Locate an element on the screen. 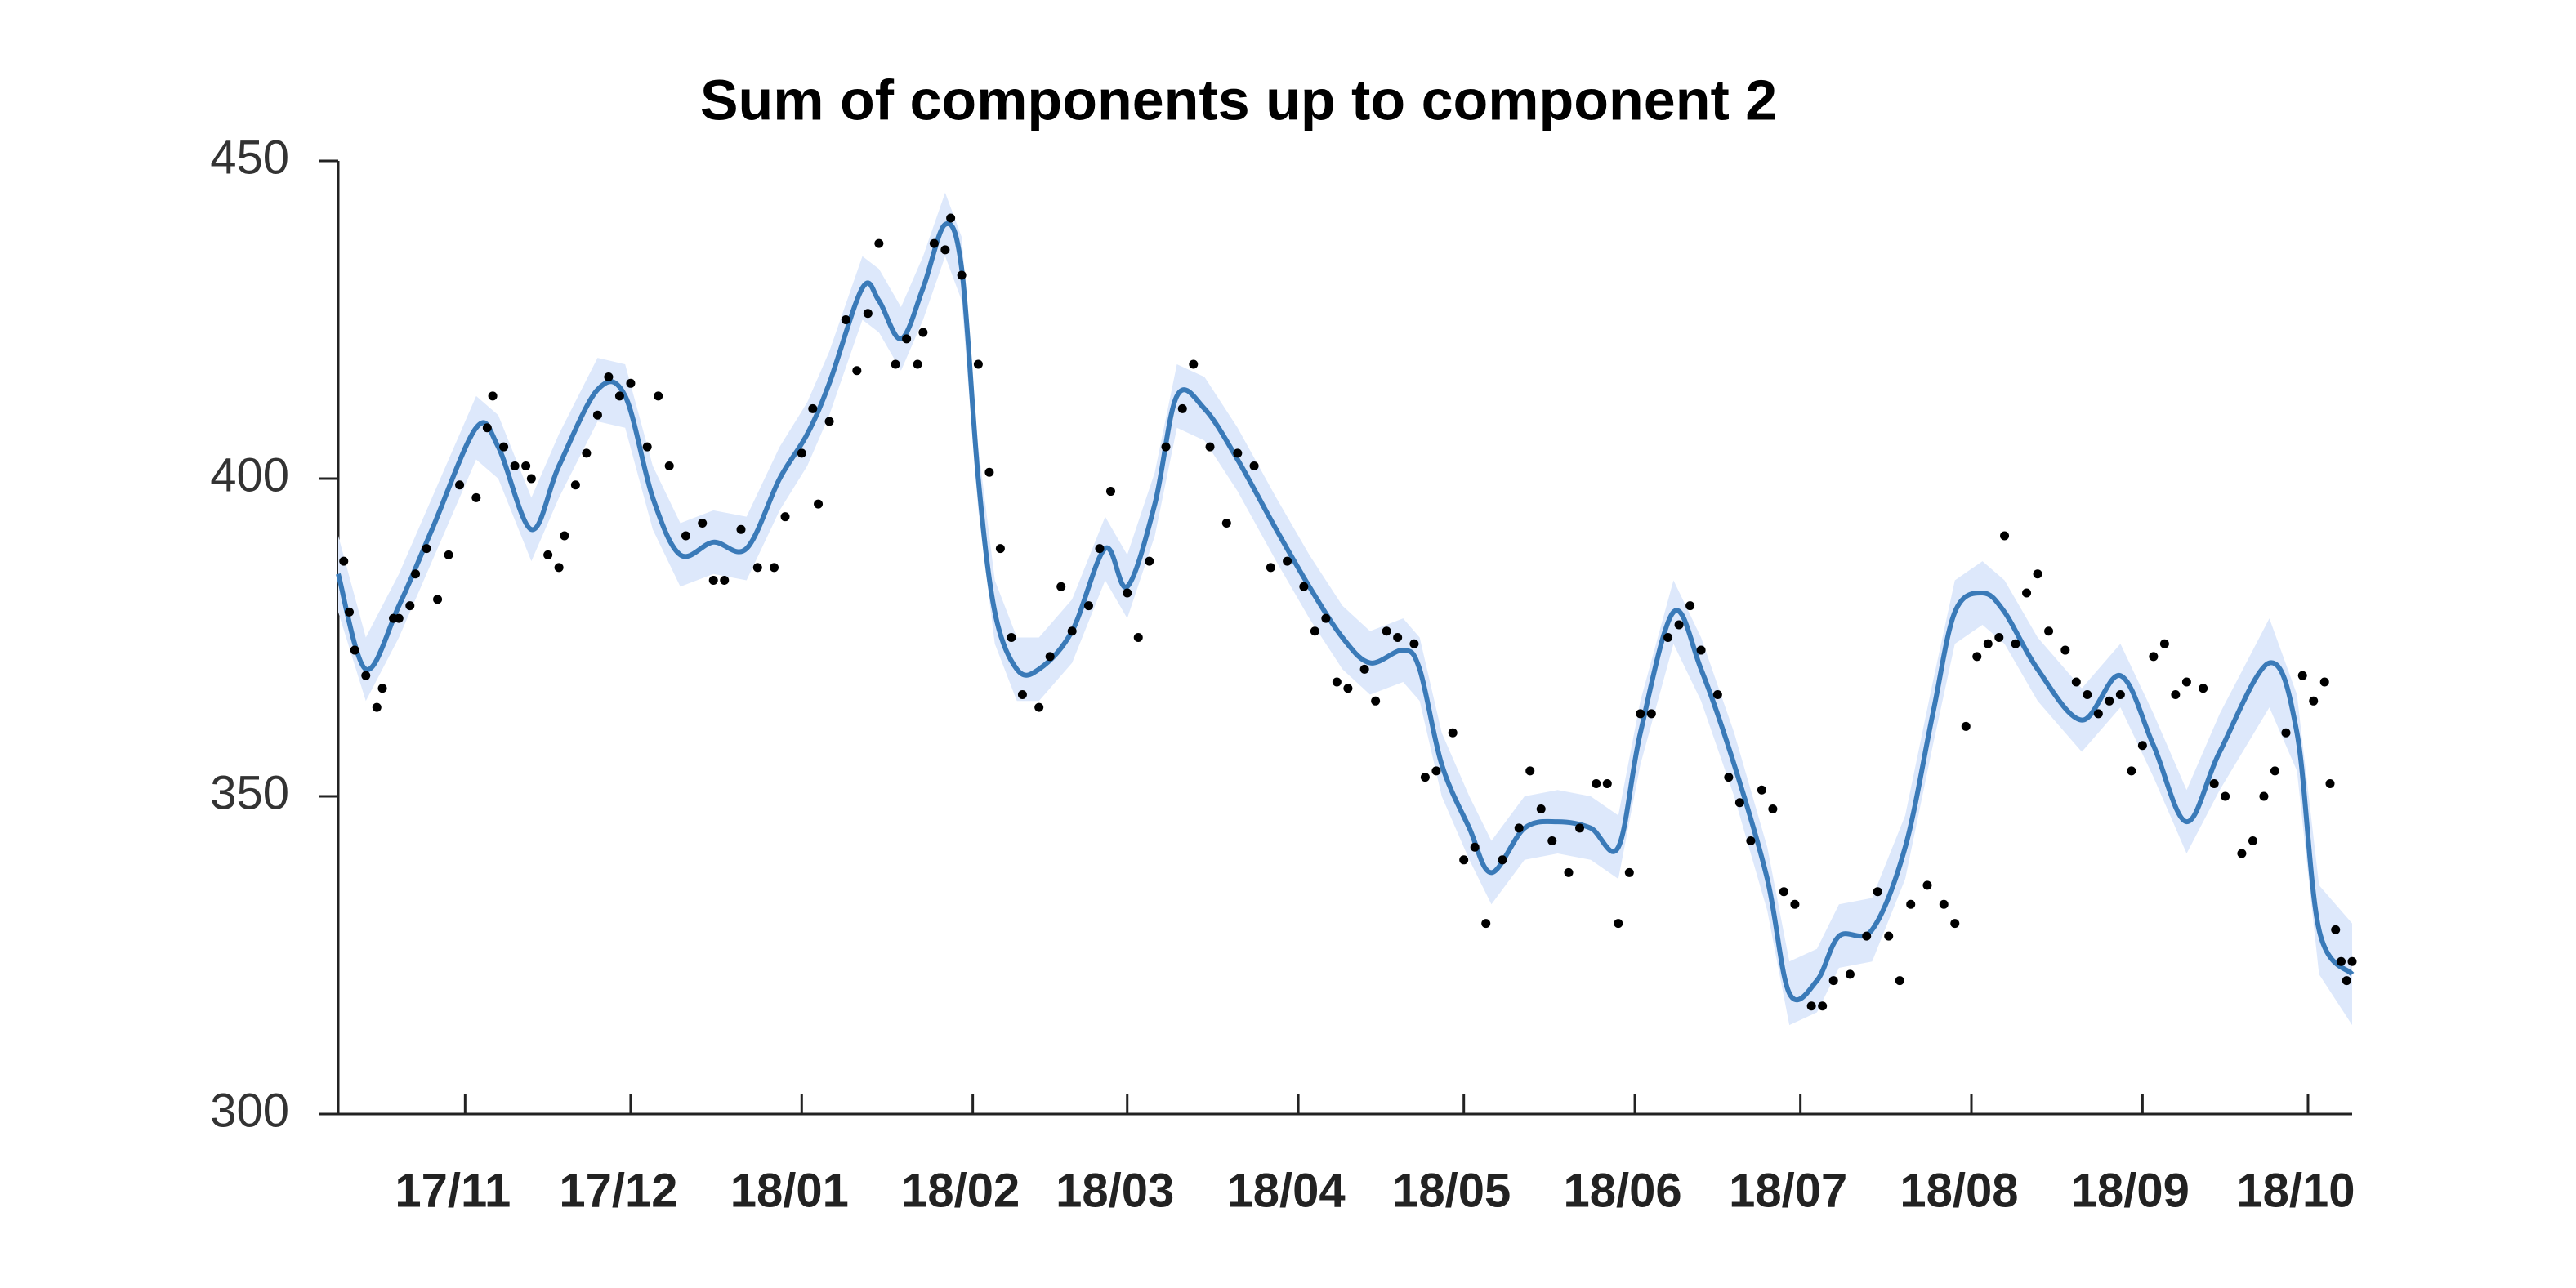 This screenshot has width=2576, height=1288. x-tick-label: 17/12 is located at coordinates (618, 1190).